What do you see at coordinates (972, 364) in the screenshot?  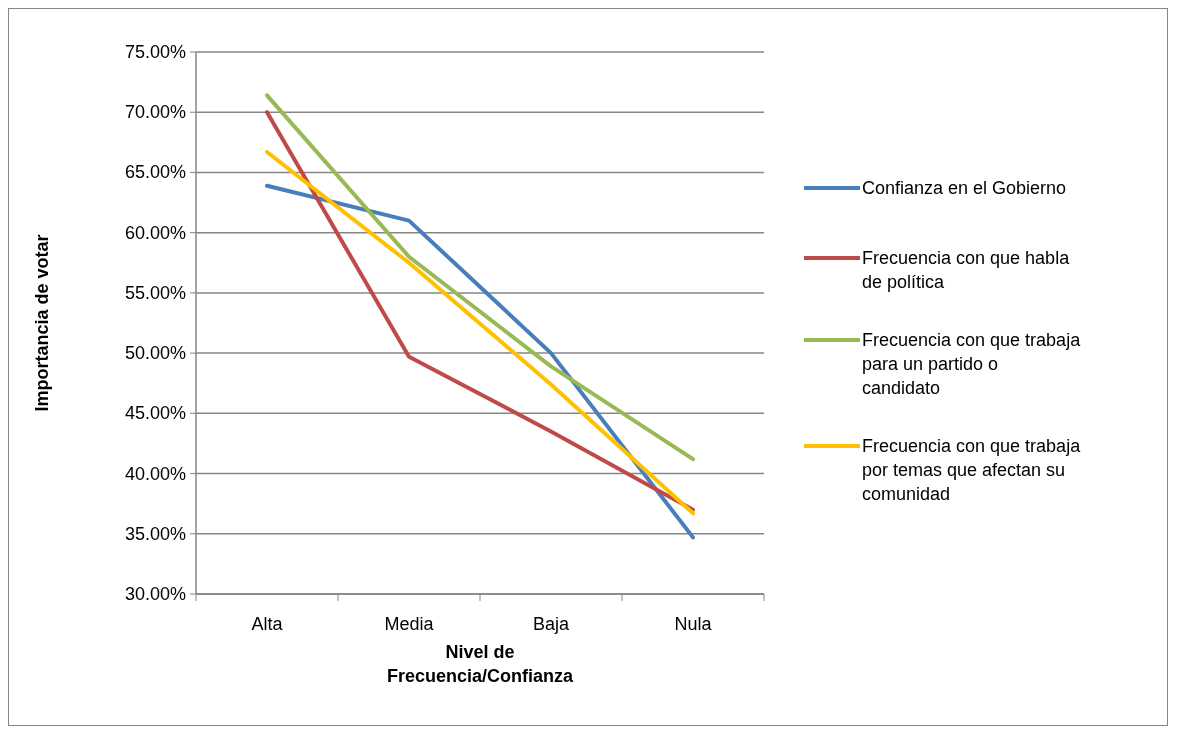 I see `legend-label: Frecuencia con que trabaja para un partido o candidato` at bounding box center [972, 364].